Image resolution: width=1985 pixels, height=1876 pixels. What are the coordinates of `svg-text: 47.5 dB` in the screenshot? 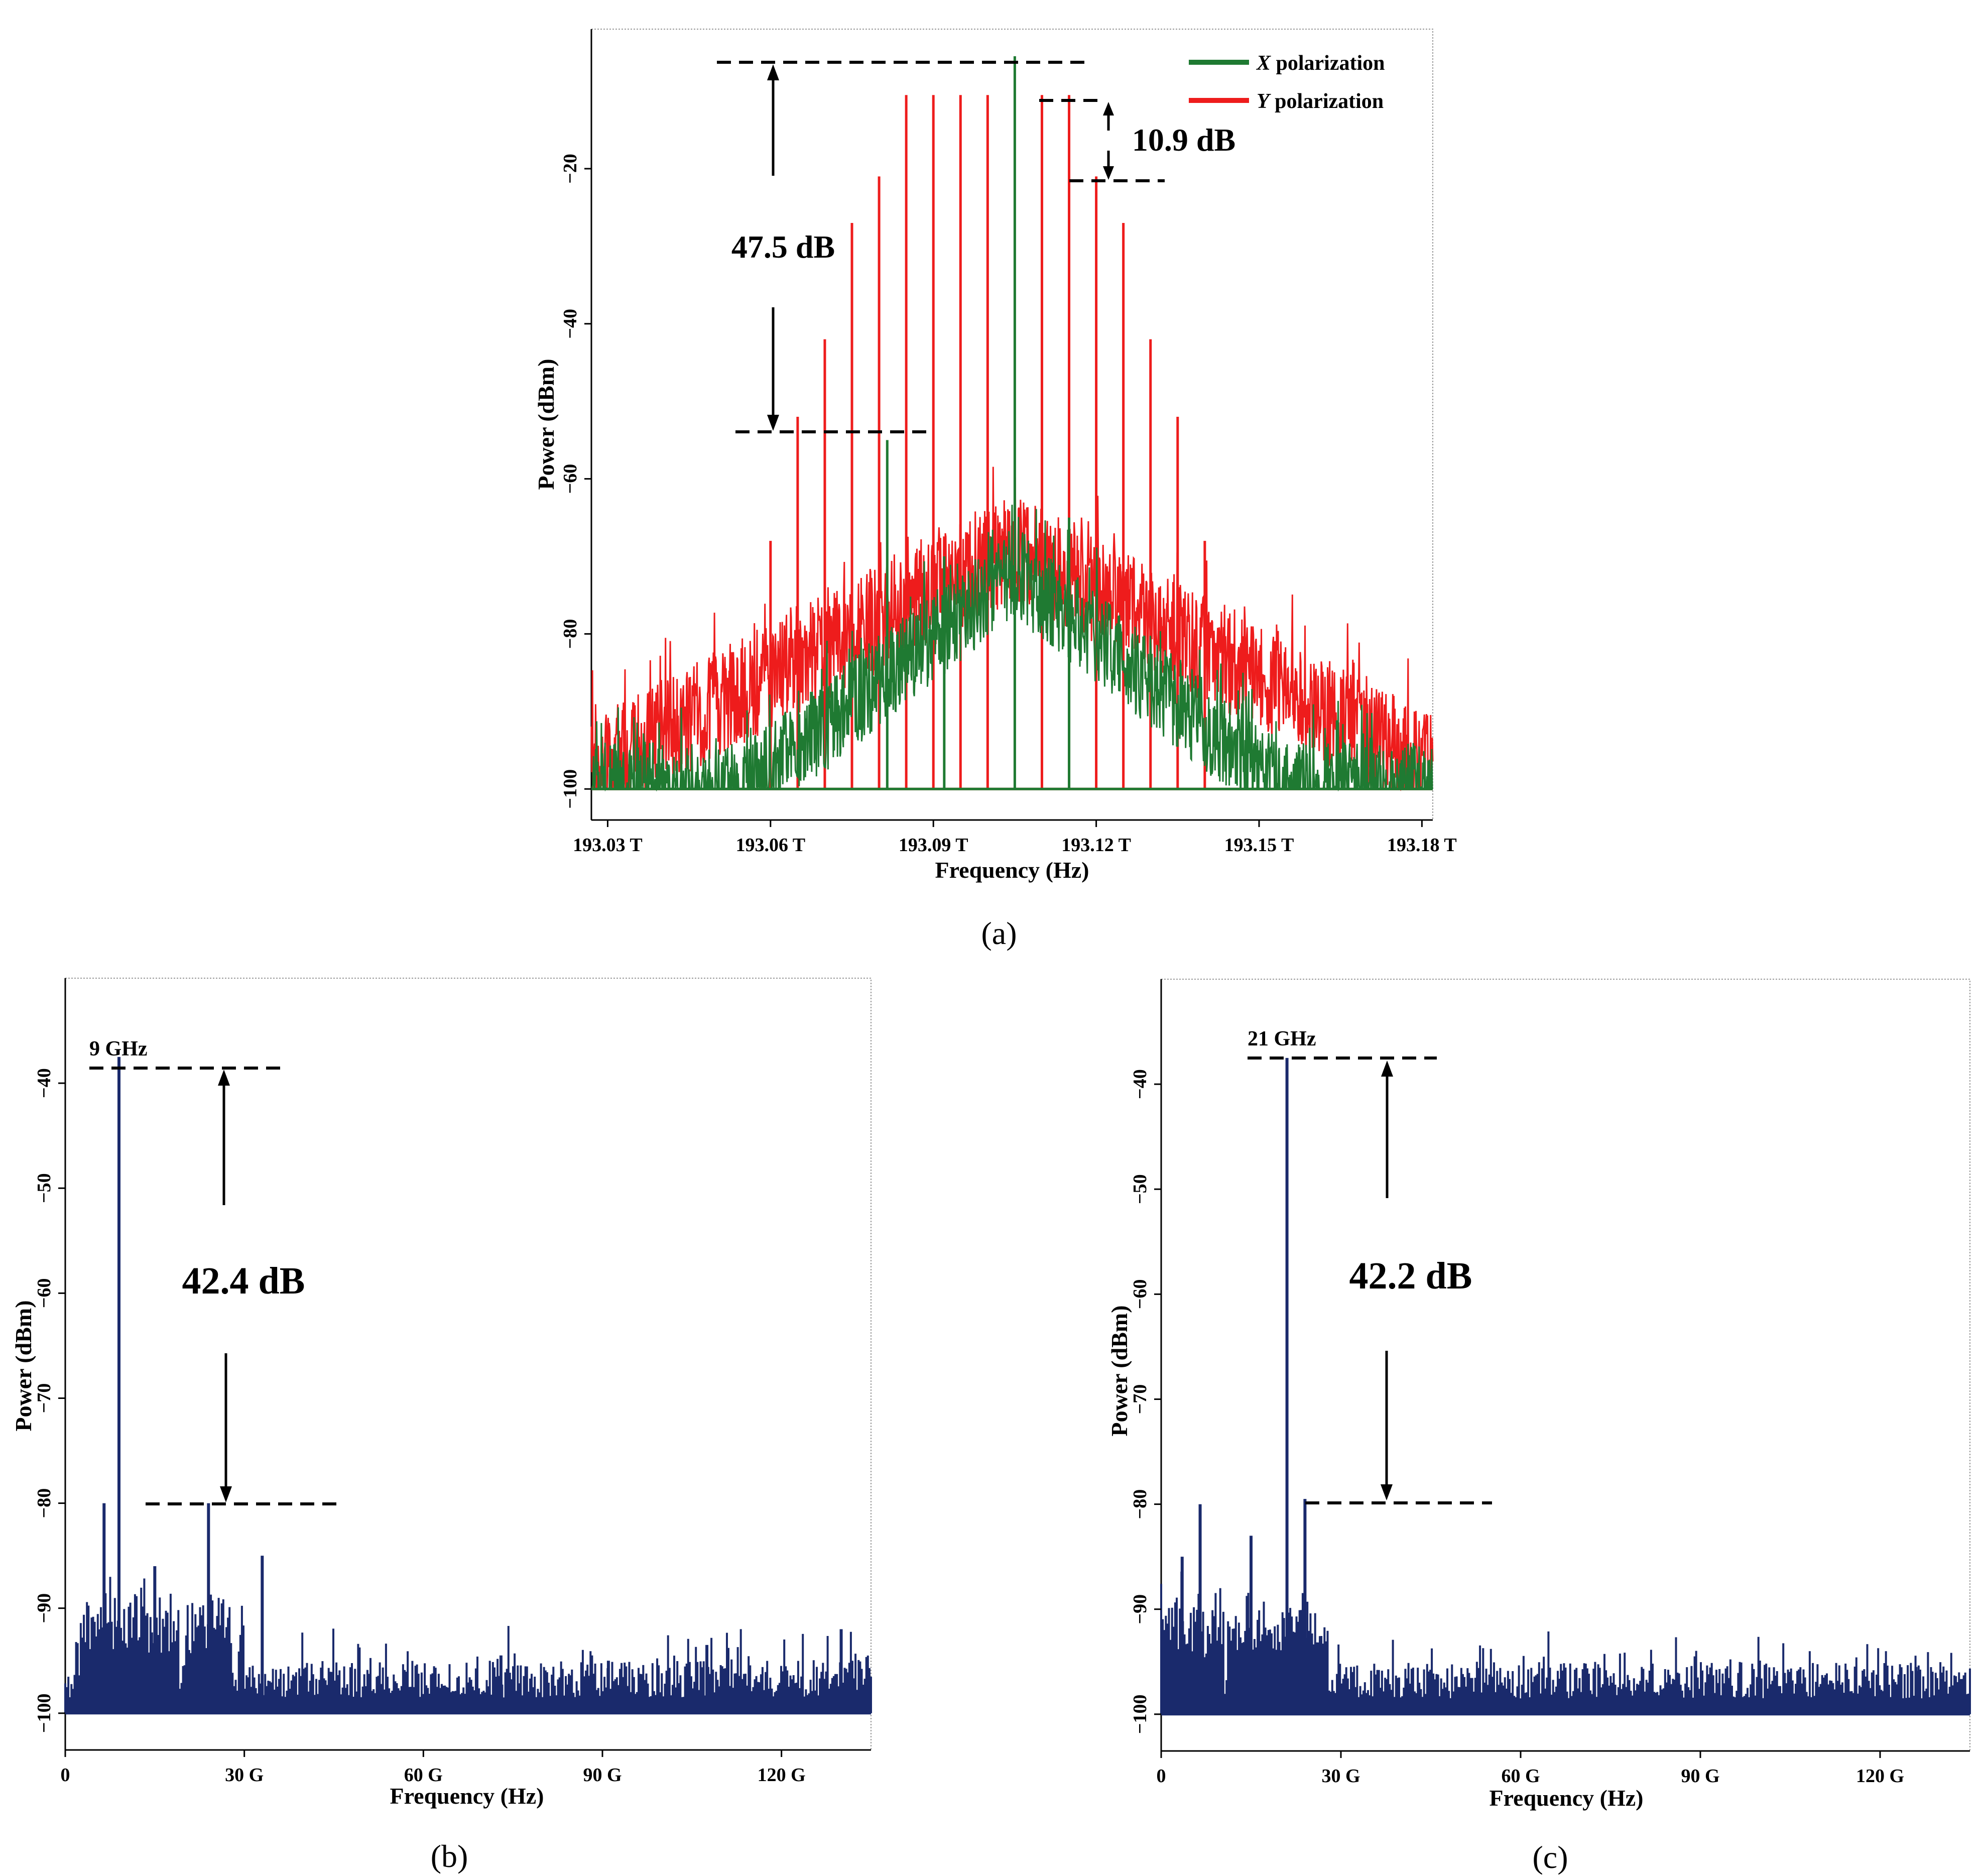 It's located at (783, 247).